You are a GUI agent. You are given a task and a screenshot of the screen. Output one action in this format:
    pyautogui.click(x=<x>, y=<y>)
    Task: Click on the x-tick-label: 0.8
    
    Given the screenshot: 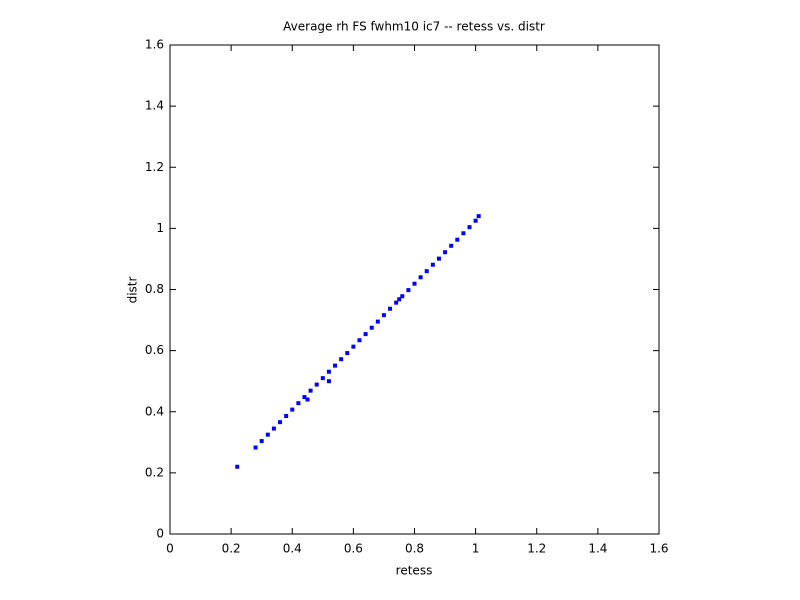 What is the action you would take?
    pyautogui.click(x=414, y=549)
    